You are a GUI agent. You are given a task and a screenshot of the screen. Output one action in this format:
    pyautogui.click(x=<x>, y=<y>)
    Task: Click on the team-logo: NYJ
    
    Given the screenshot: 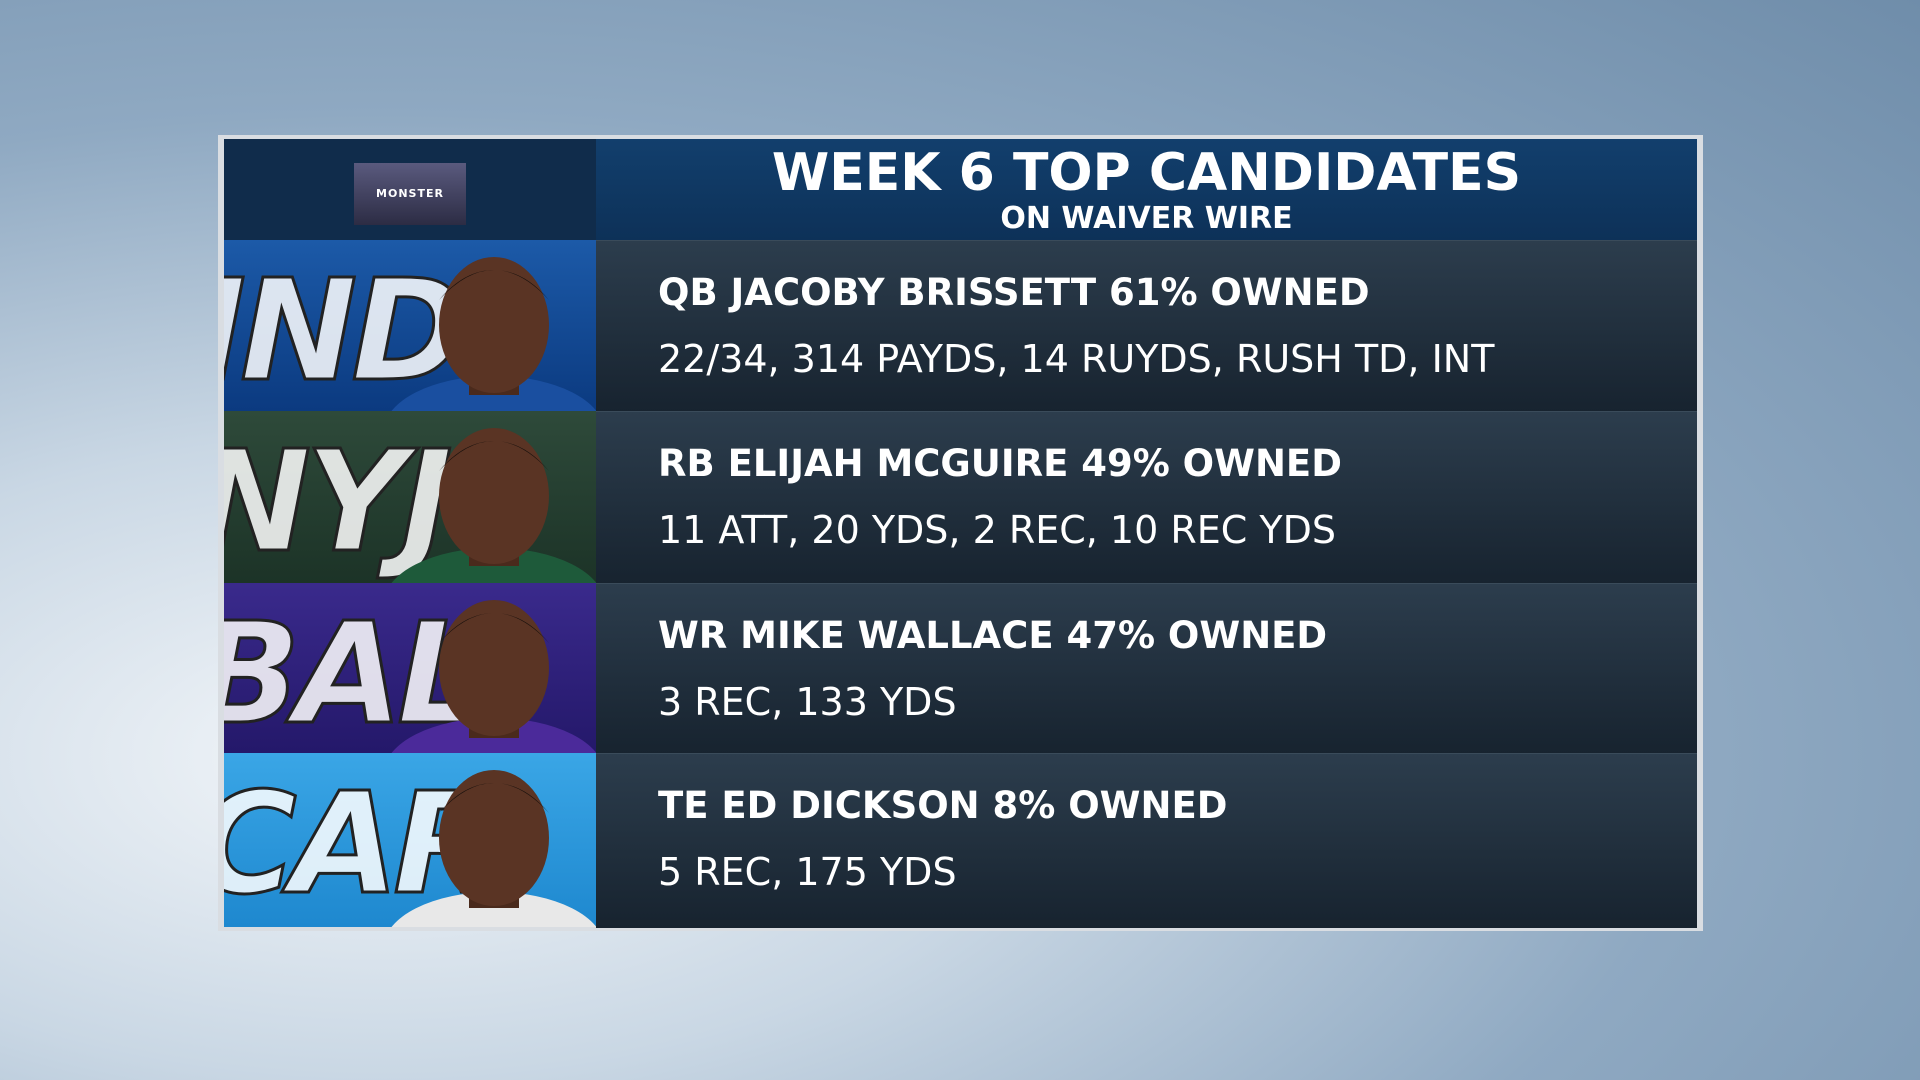 What is the action you would take?
    pyautogui.click(x=339, y=502)
    